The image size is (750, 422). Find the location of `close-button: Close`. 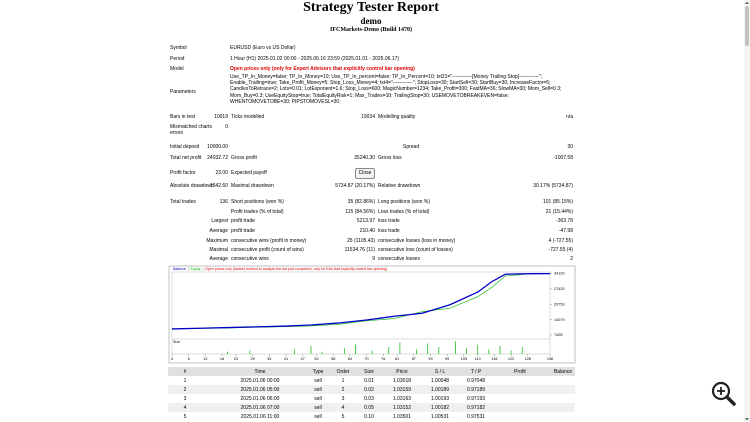

close-button: Close is located at coordinates (365, 173).